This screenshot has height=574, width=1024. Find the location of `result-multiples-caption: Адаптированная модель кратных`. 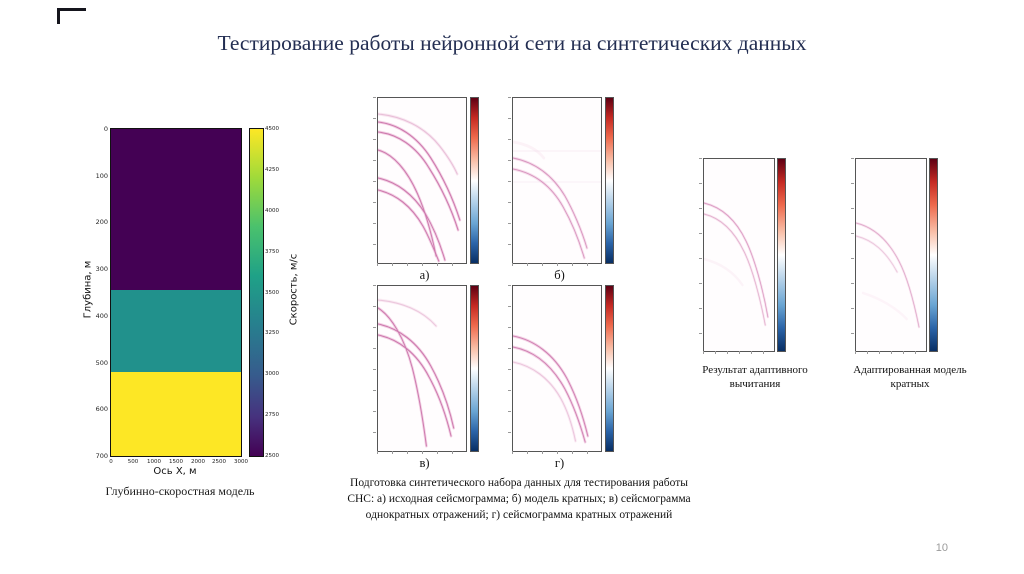

result-multiples-caption: Адаптированная модель кратных is located at coordinates (910, 377).